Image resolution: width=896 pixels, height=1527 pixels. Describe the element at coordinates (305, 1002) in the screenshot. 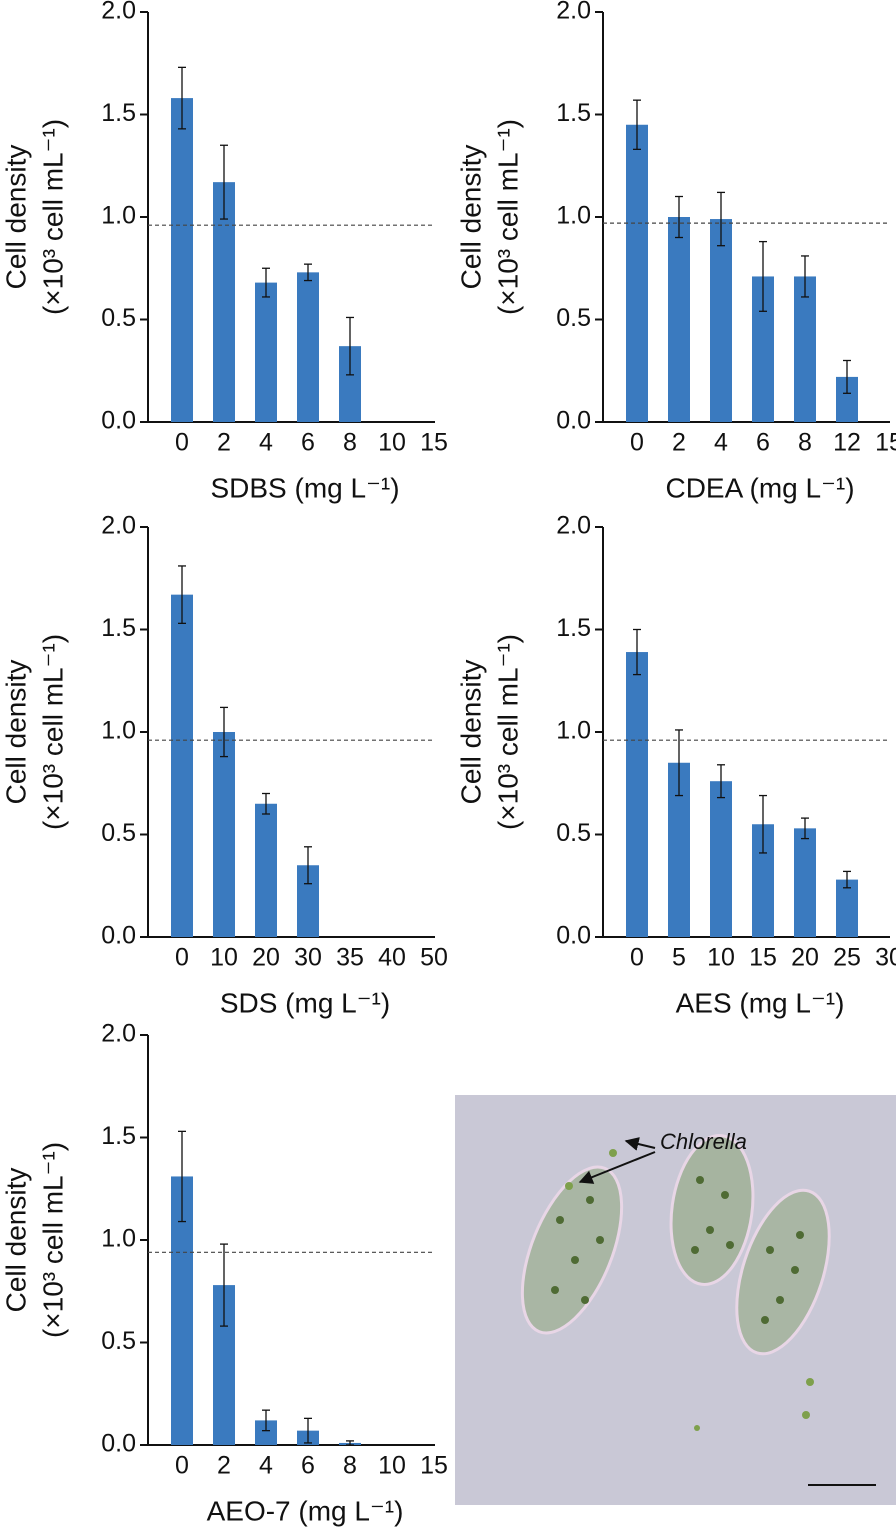

I see `x-axis-label: SDS (mg L⁻¹)` at that location.